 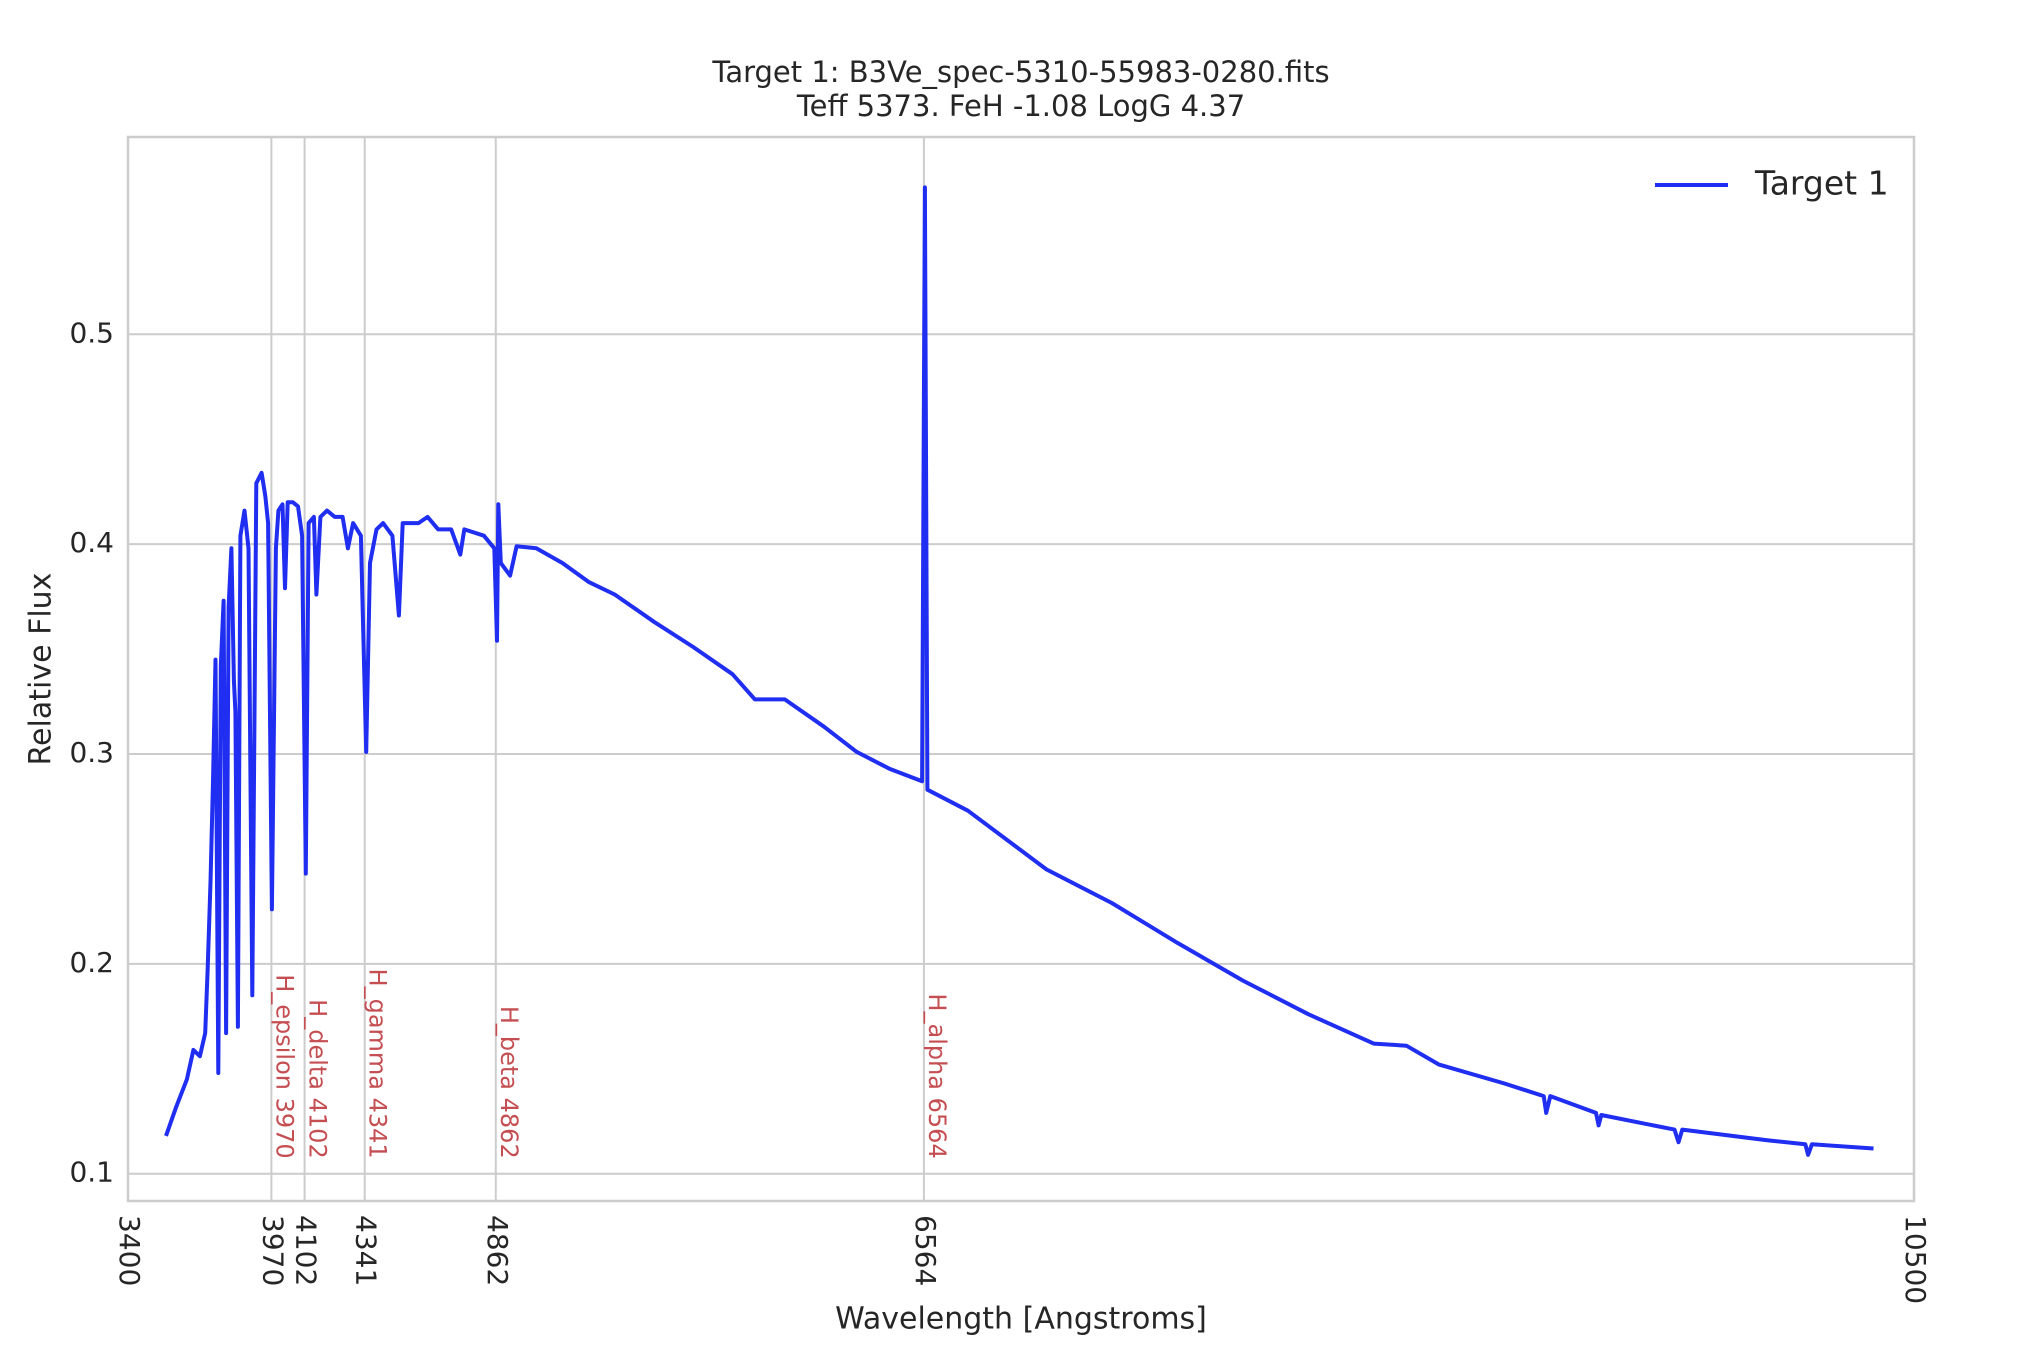 I want to click on line-annotation: H_epsilon 3970, so click(x=284, y=1066).